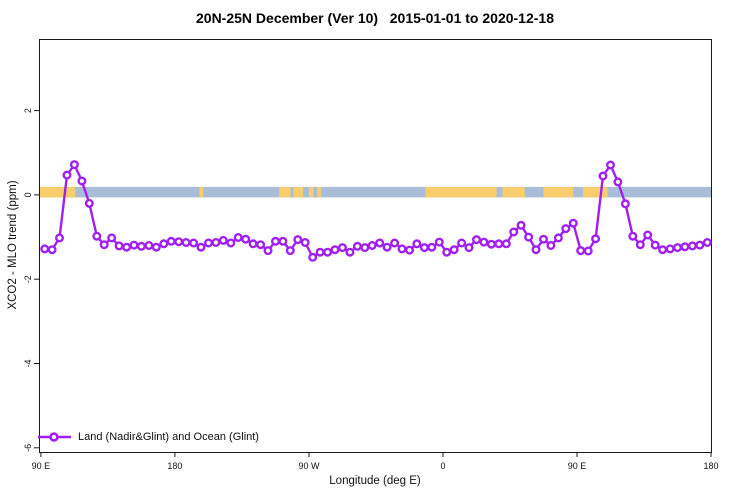 This screenshot has width=750, height=500. What do you see at coordinates (54, 437) in the screenshot?
I see `legend-marker-icon` at bounding box center [54, 437].